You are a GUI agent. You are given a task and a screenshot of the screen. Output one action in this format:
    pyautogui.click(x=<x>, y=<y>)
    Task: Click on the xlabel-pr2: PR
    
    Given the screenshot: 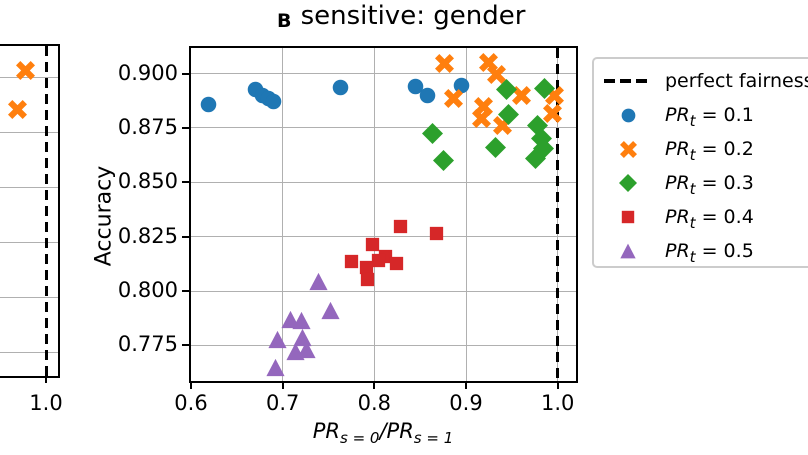 What is the action you would take?
    pyautogui.click(x=400, y=431)
    